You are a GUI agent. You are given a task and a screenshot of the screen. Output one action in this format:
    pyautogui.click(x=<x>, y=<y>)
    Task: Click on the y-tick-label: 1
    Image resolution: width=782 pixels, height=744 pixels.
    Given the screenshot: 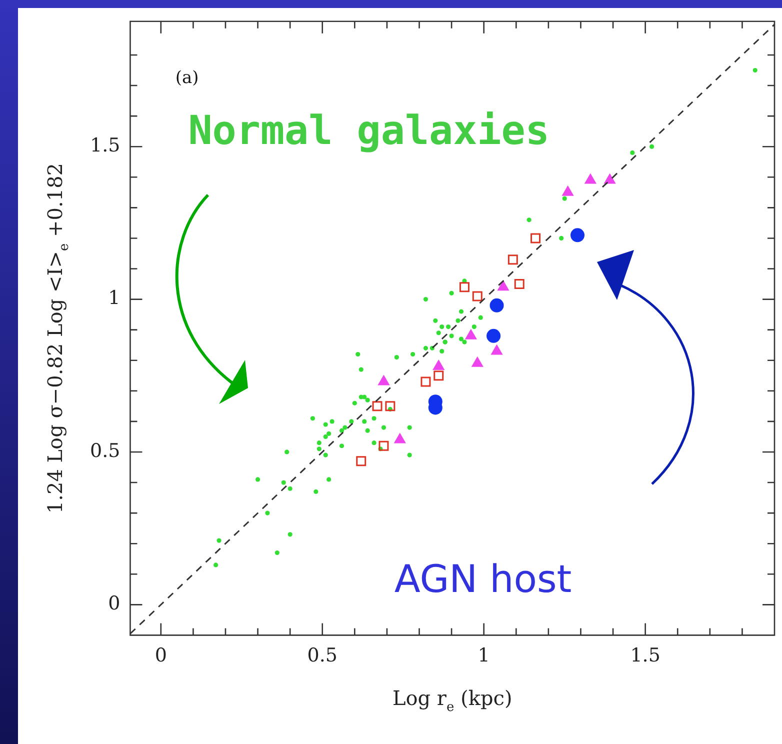 What is the action you would take?
    pyautogui.click(x=114, y=298)
    